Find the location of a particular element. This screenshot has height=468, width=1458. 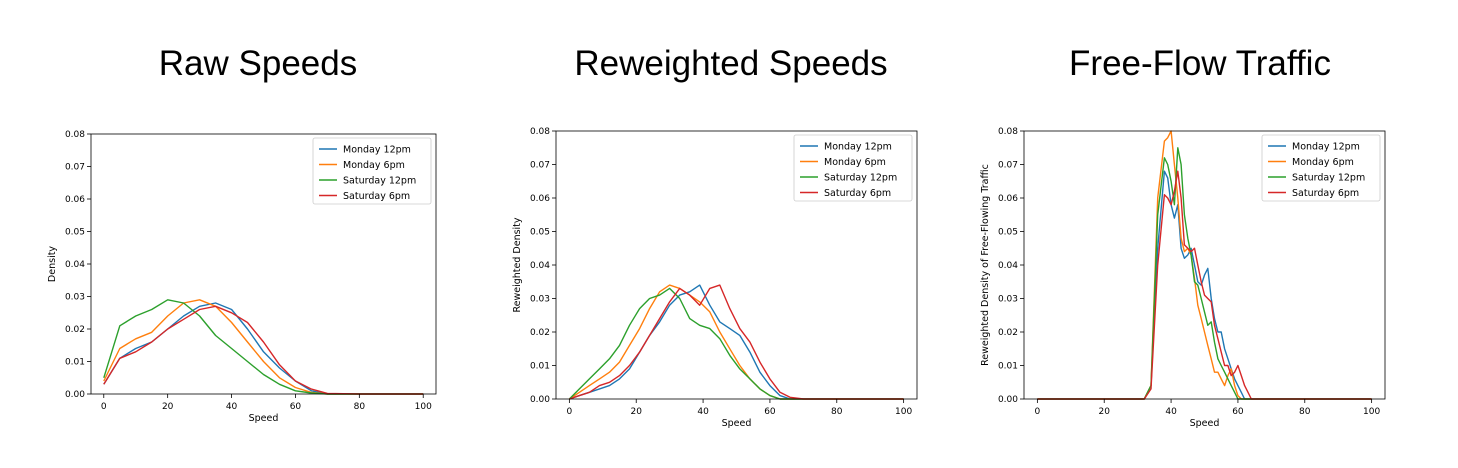

panel-title-raw-speeds: Raw Speeds is located at coordinates (258, 63).